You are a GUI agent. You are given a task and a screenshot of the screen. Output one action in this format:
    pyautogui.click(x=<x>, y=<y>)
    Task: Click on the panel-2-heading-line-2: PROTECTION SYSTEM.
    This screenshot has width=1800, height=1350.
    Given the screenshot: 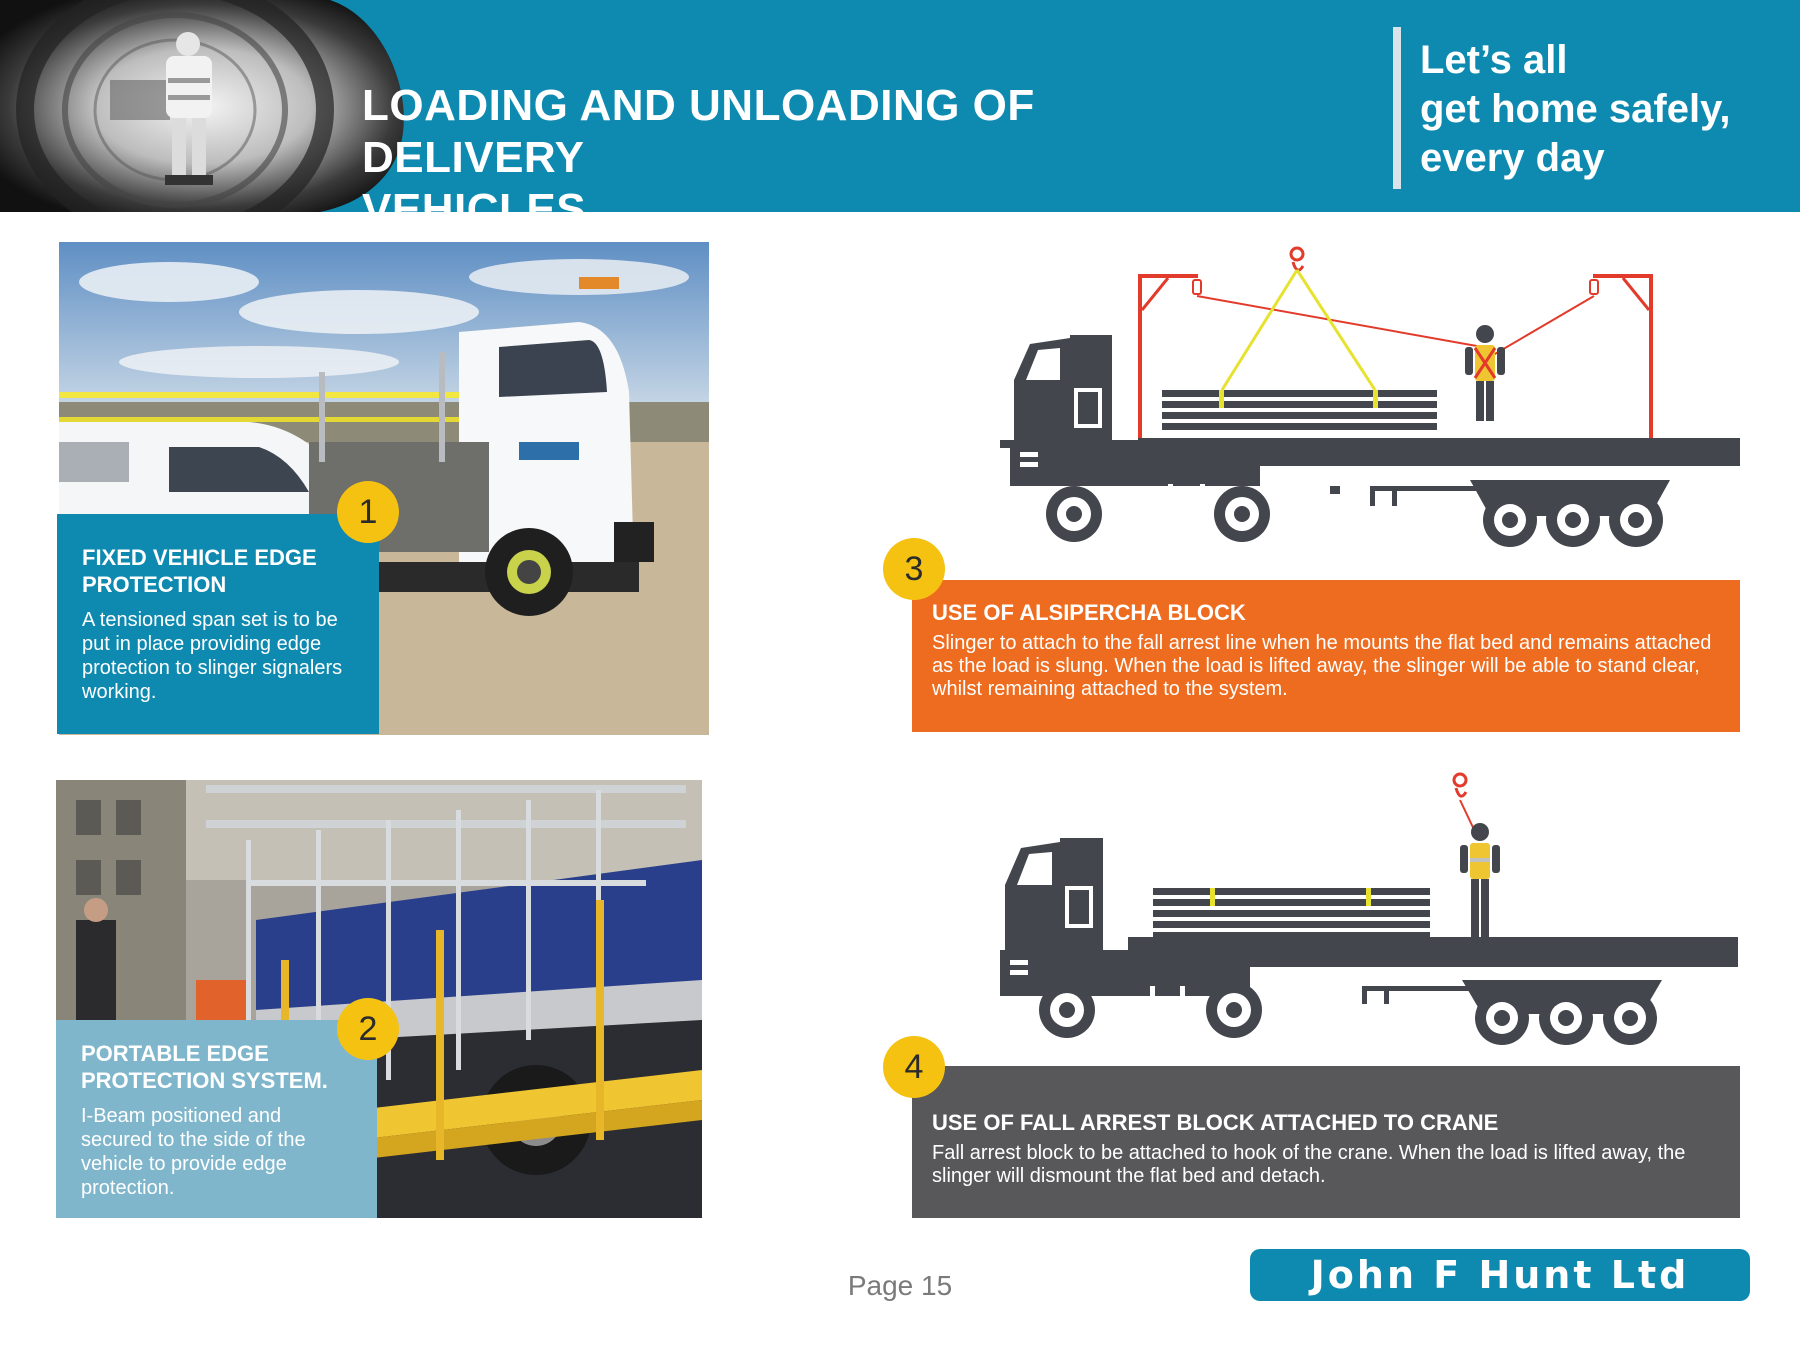 What is the action you would take?
    pyautogui.click(x=204, y=1080)
    